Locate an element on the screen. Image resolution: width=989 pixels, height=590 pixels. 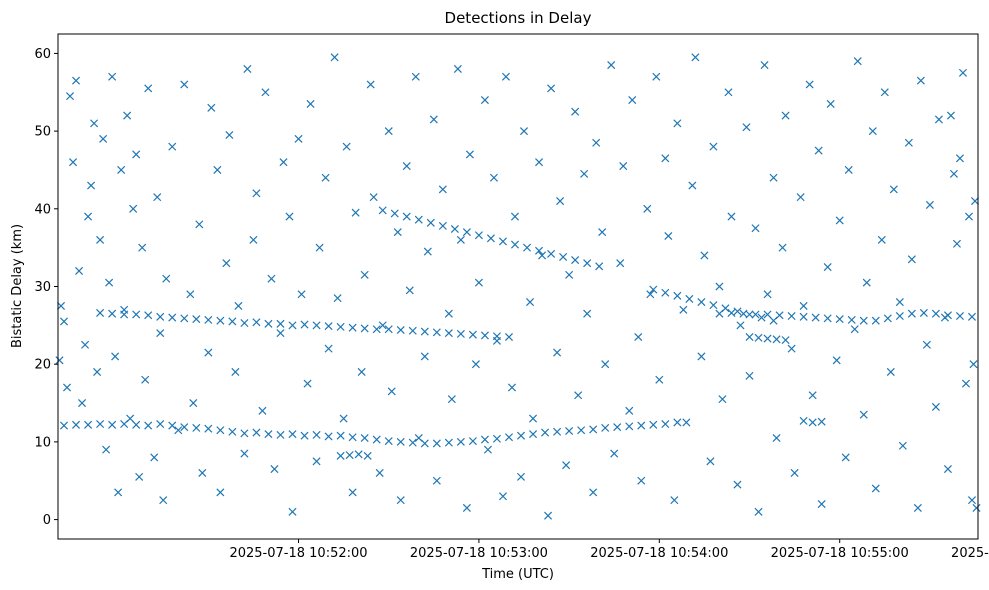
y-tick-label: 60 is located at coordinates (42, 54).